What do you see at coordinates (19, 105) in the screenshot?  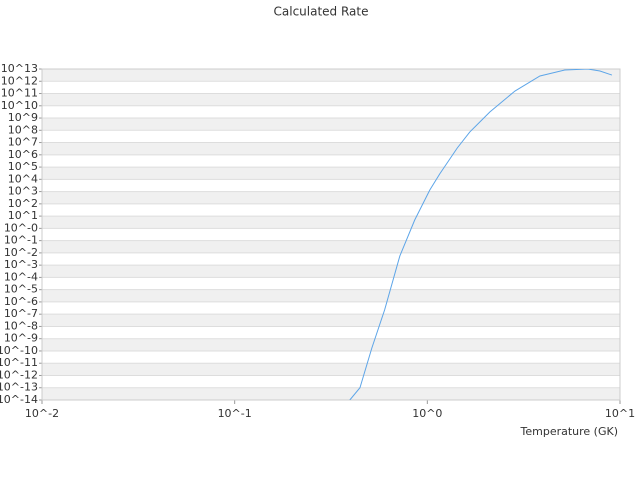 I see `y-tick-label: 10^10` at bounding box center [19, 105].